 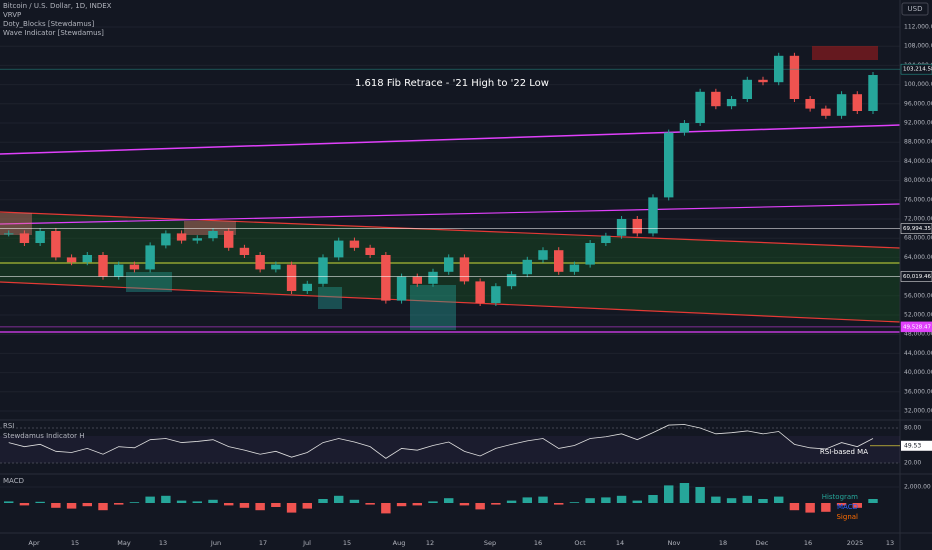 What do you see at coordinates (53, 33) in the screenshot?
I see `indicator: Wave Indicator [Stewdamus]` at bounding box center [53, 33].